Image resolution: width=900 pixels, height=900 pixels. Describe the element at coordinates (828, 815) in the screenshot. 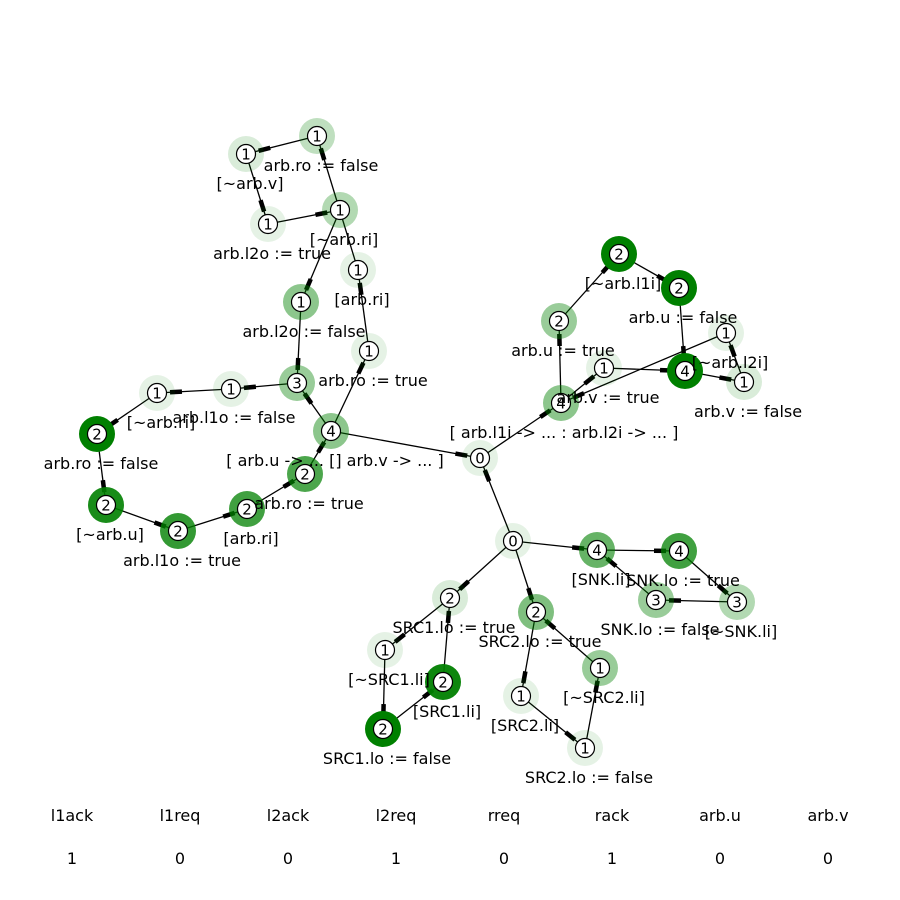

I see `variable-name: arb.v` at that location.